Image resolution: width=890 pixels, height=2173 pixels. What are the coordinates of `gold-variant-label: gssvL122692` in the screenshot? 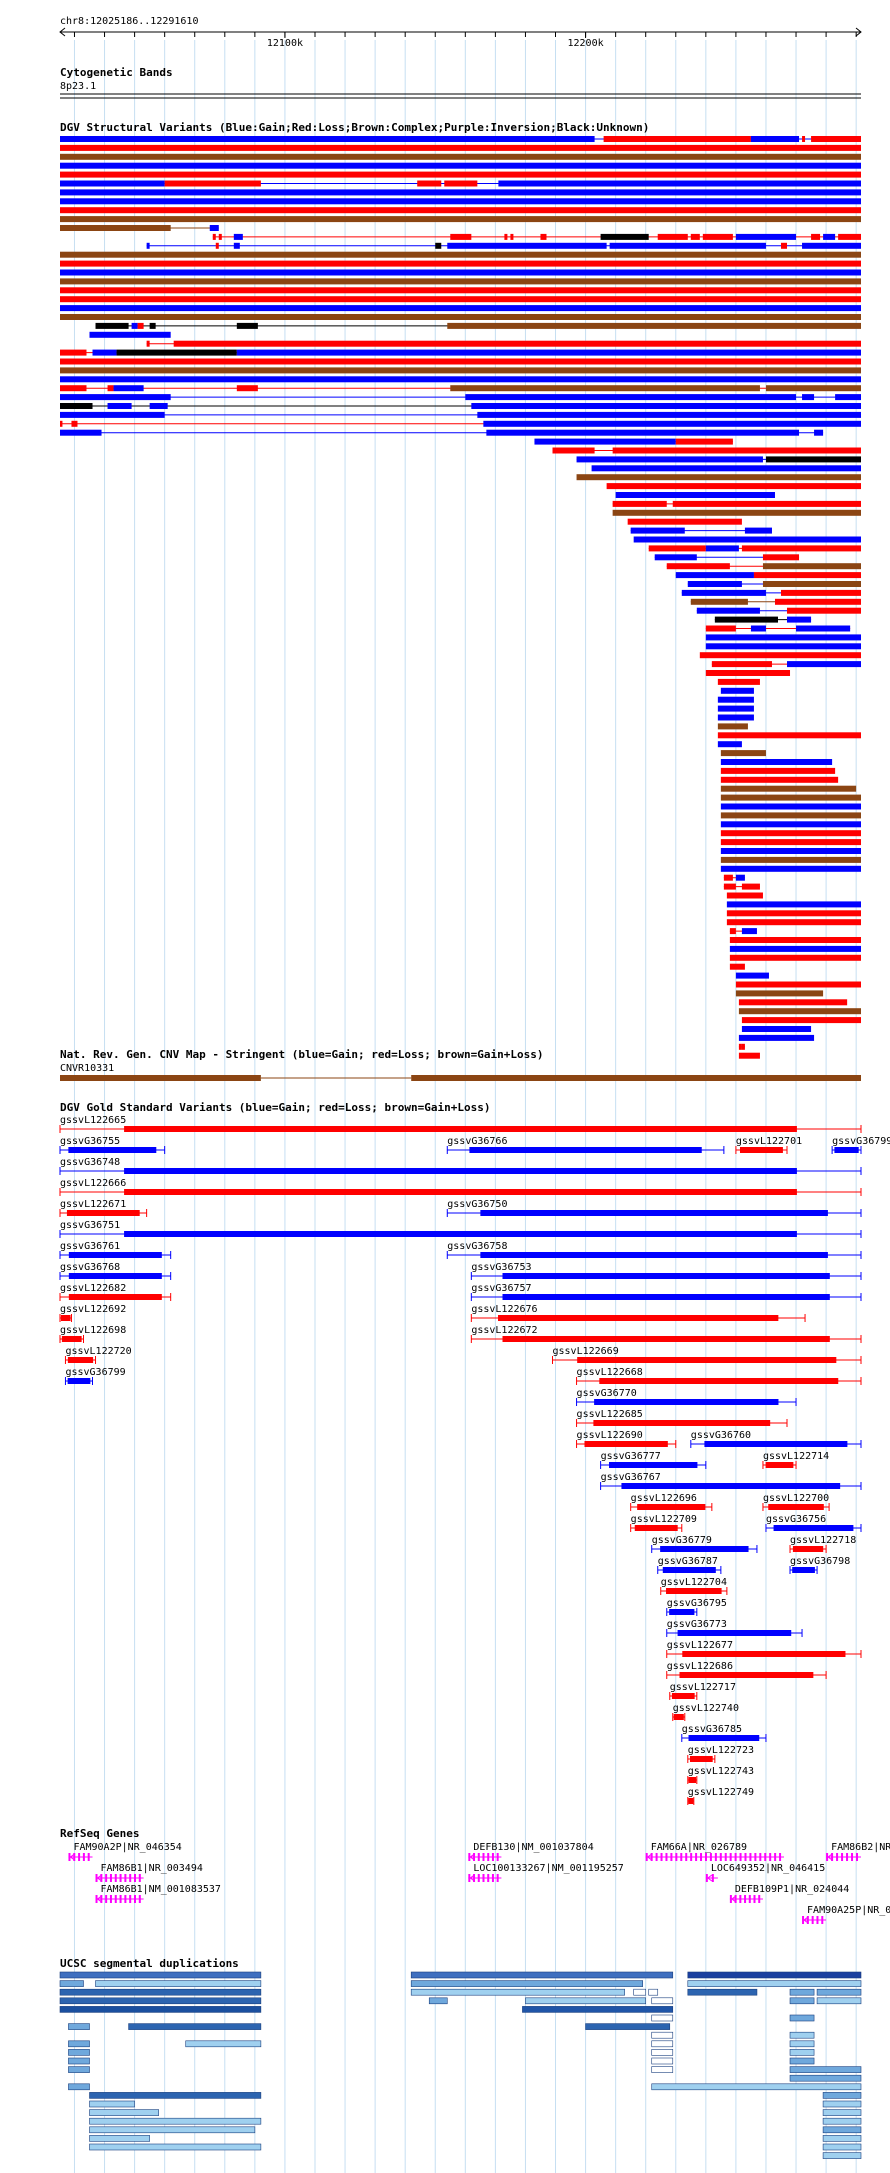 It's located at (93, 1309).